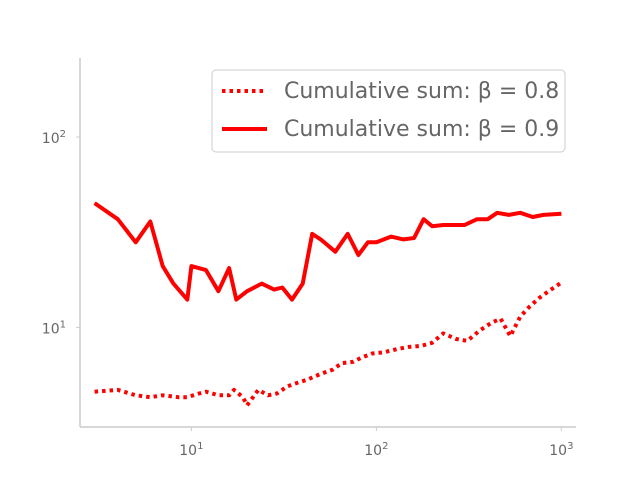 This screenshot has width=640, height=480. Describe the element at coordinates (191, 450) in the screenshot. I see `x-tick-label: 101` at that location.